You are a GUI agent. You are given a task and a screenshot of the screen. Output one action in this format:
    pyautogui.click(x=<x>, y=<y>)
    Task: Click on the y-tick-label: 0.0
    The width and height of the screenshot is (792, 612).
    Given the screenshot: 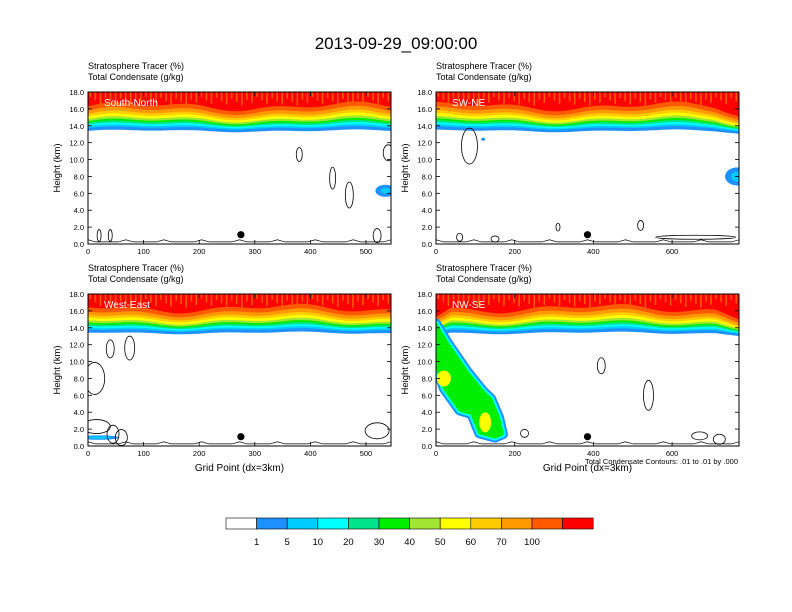 What is the action you would take?
    pyautogui.click(x=79, y=446)
    